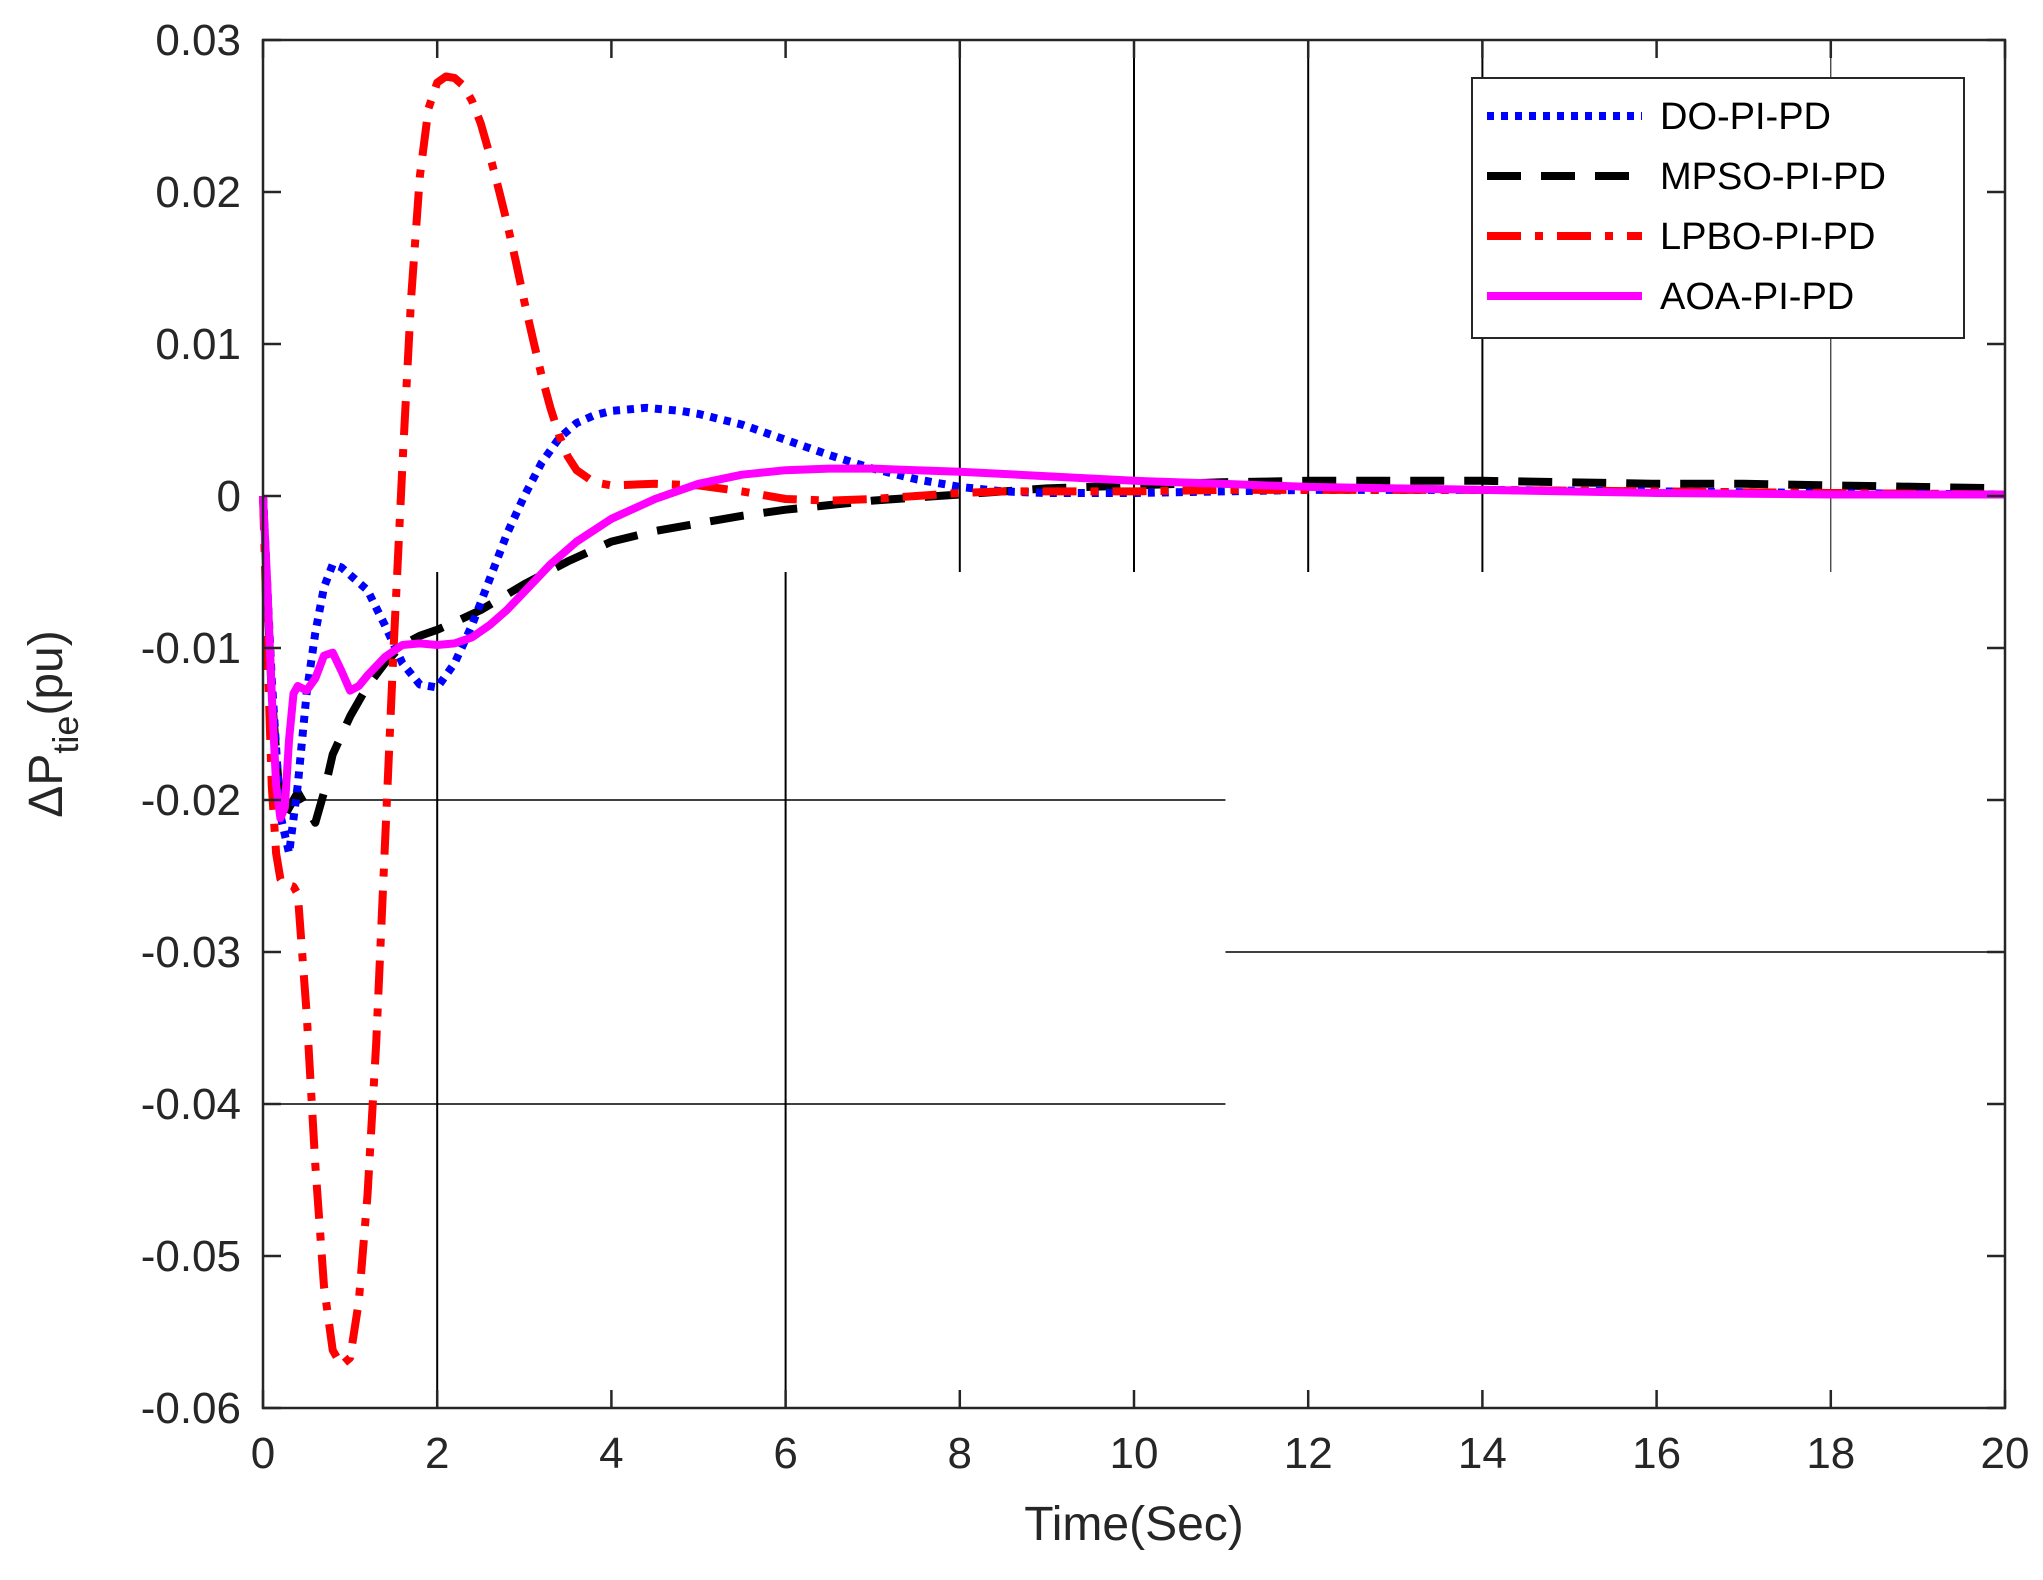  What do you see at coordinates (1134, 1453) in the screenshot?
I see `x-tick-label: 10` at bounding box center [1134, 1453].